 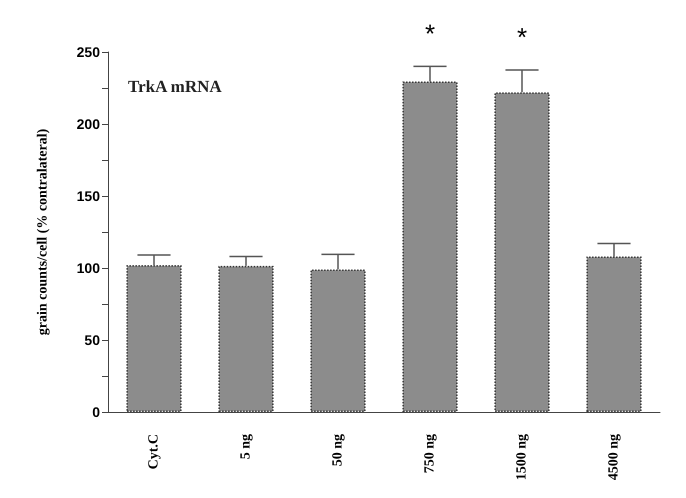 What do you see at coordinates (154, 452) in the screenshot?
I see `x-tick-label: Cyt.C` at bounding box center [154, 452].